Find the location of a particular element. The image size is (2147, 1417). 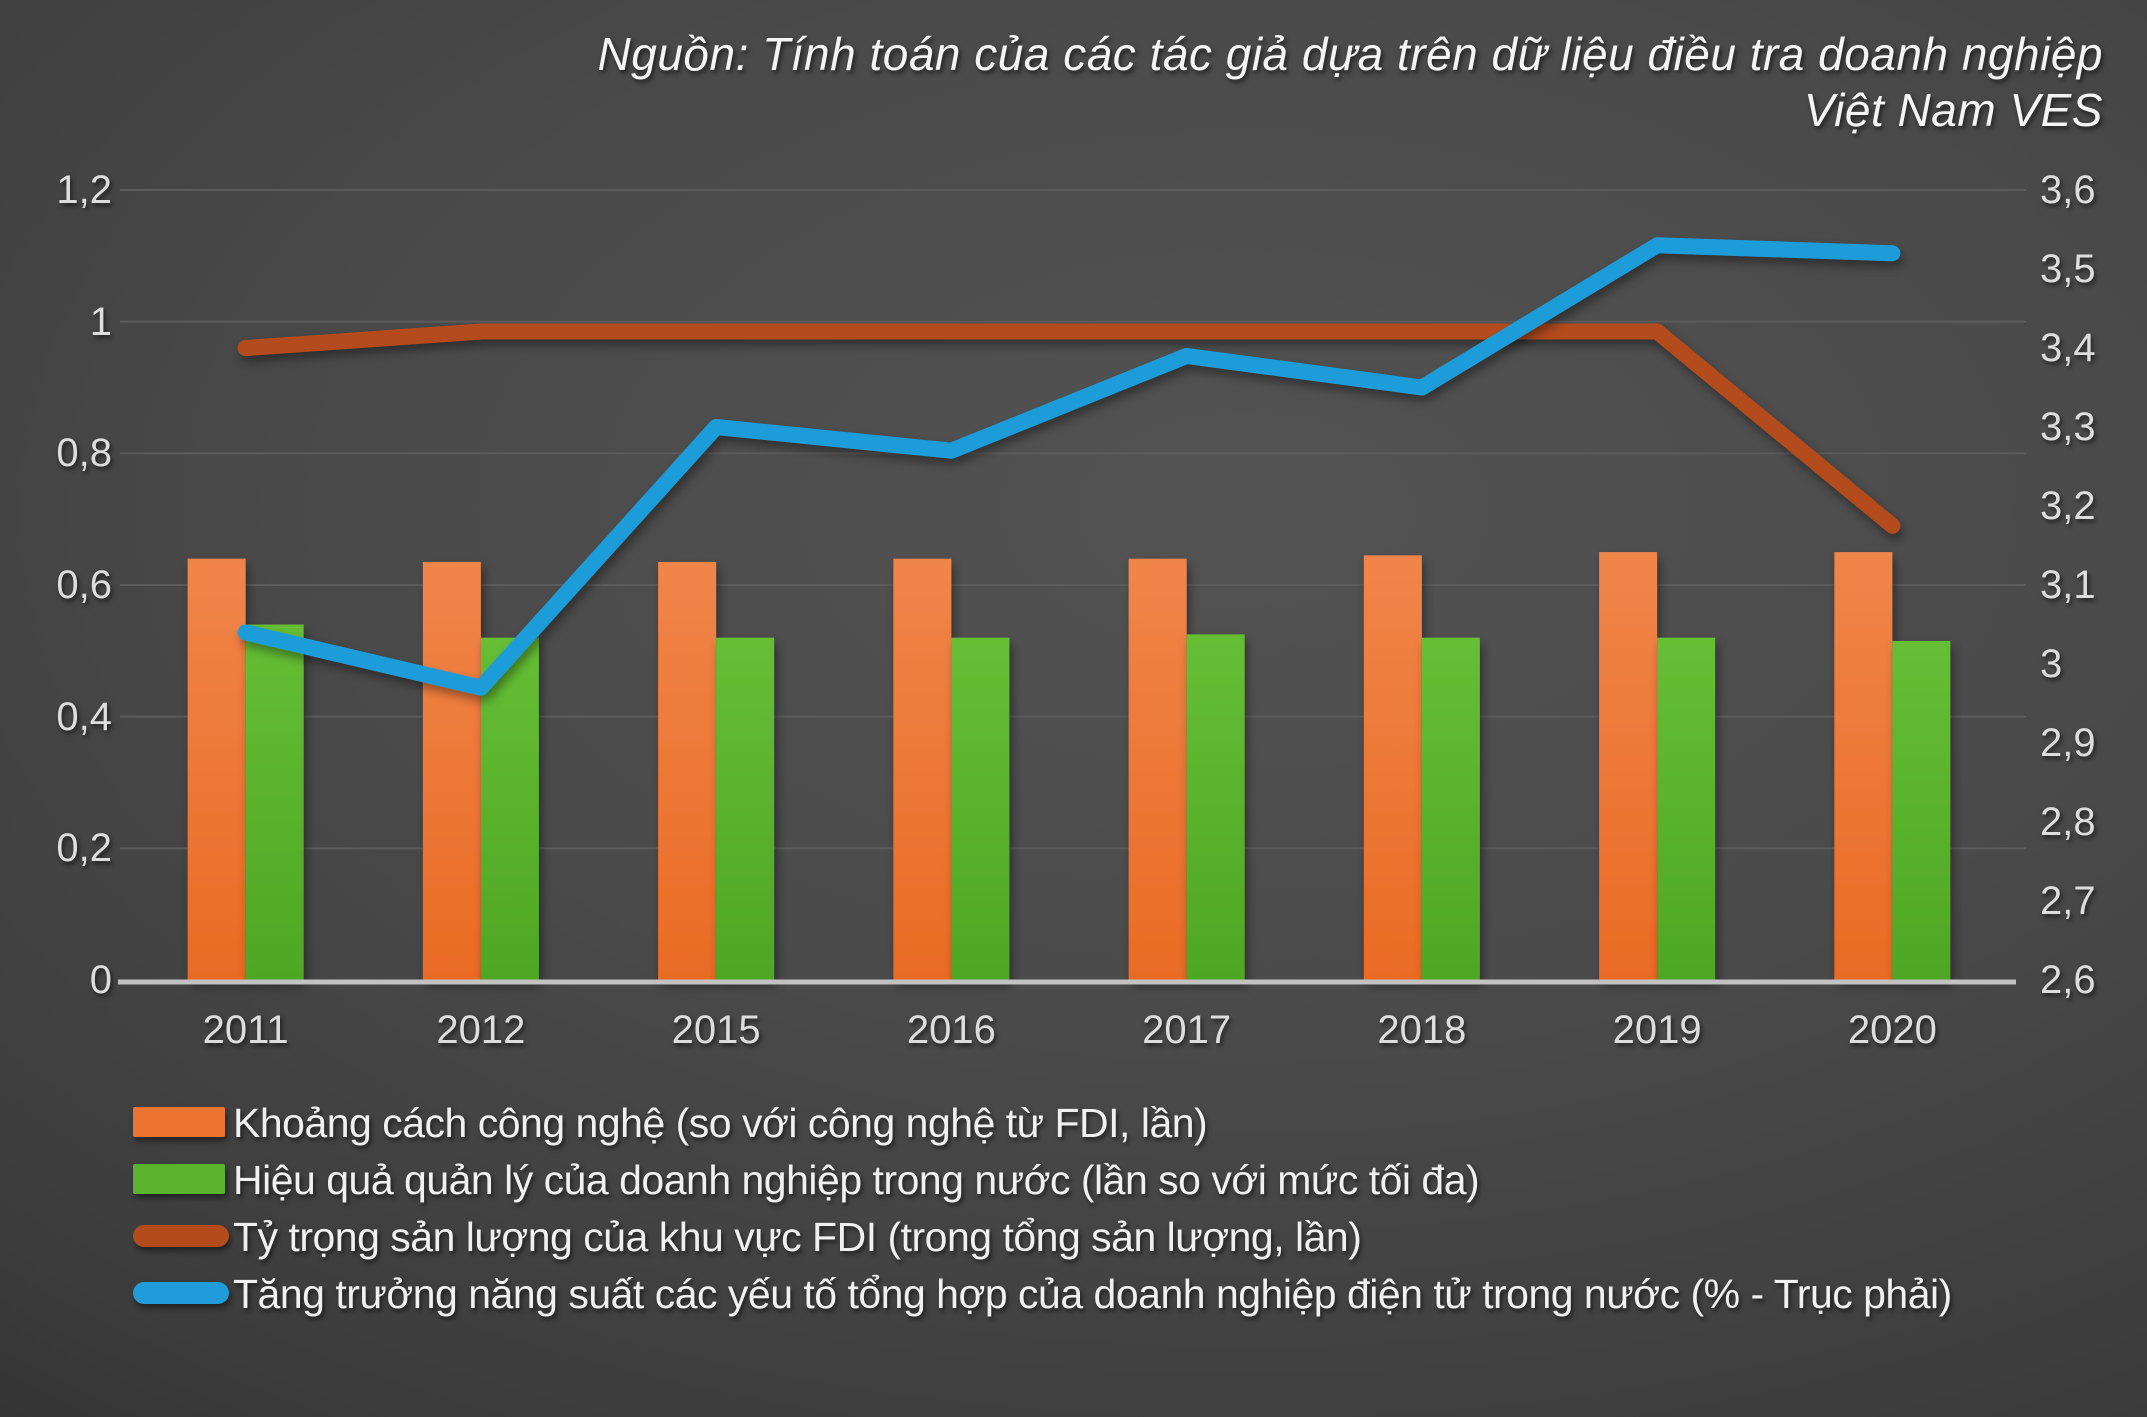

bar-management-efficiency-2016 is located at coordinates (980, 808).